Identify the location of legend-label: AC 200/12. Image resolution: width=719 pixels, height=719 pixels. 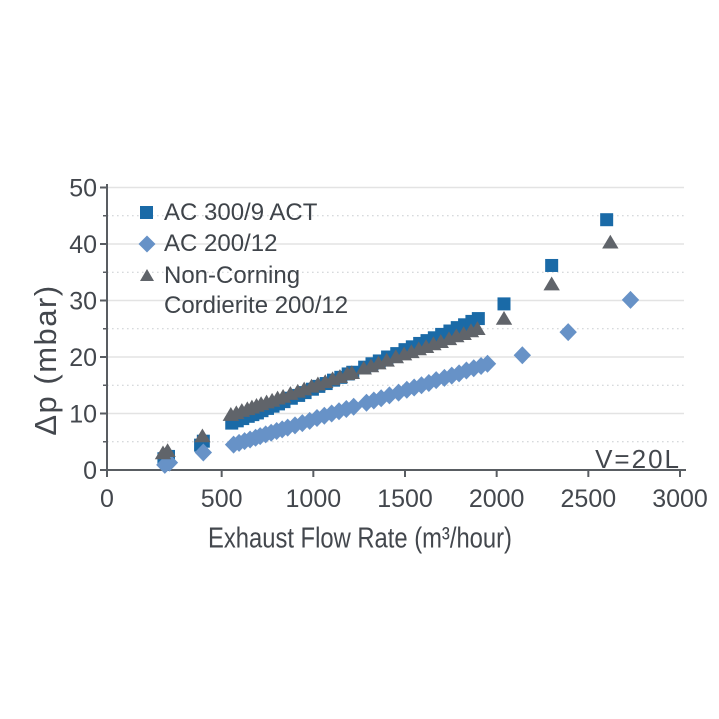
(221, 243).